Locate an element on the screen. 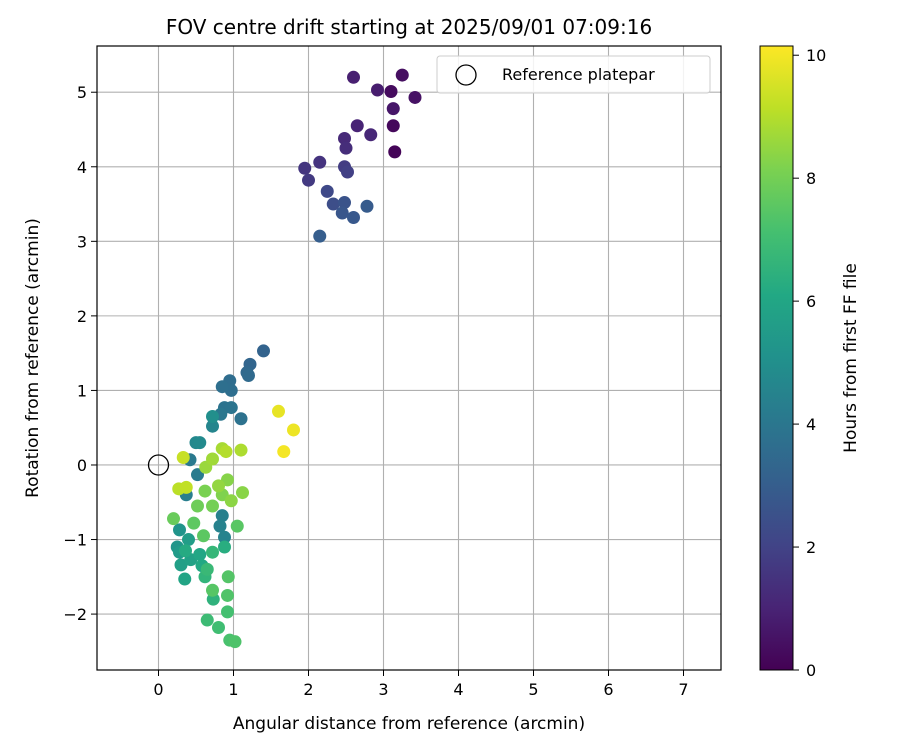 This screenshot has width=900, height=754. y-axis-ticks: −2 −1 0 1 2 3 4 5 is located at coordinates (80, 353).